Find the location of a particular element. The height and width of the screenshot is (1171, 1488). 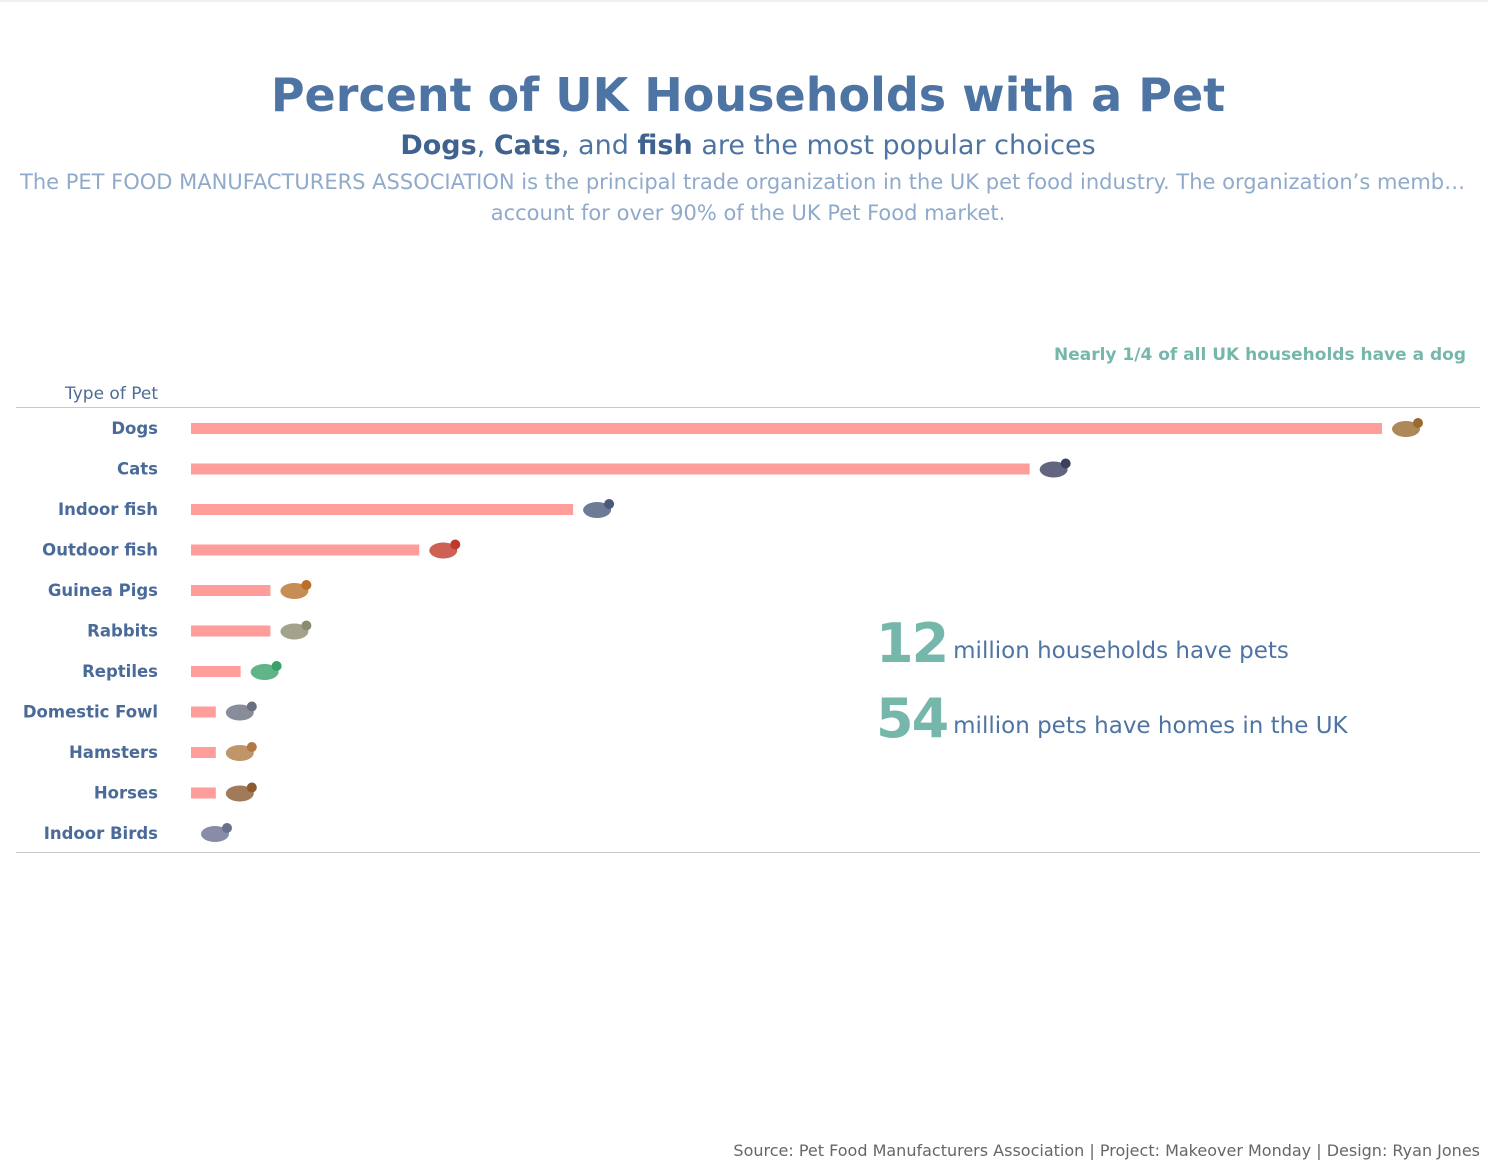

row-label: Dogs is located at coordinates (134, 428).